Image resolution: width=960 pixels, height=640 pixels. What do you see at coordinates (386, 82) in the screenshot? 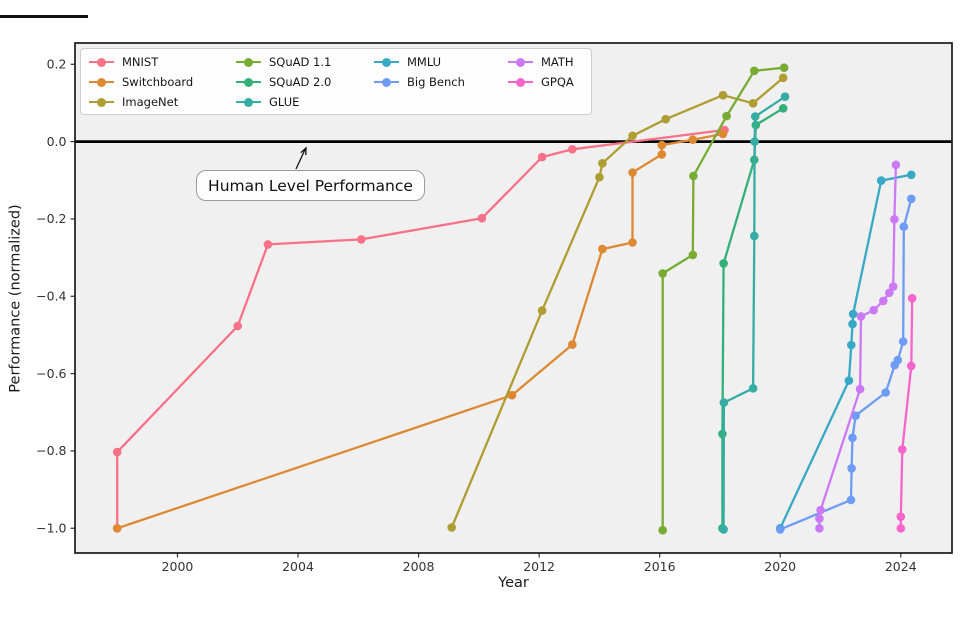
I see `legend-marker-big-bench` at bounding box center [386, 82].